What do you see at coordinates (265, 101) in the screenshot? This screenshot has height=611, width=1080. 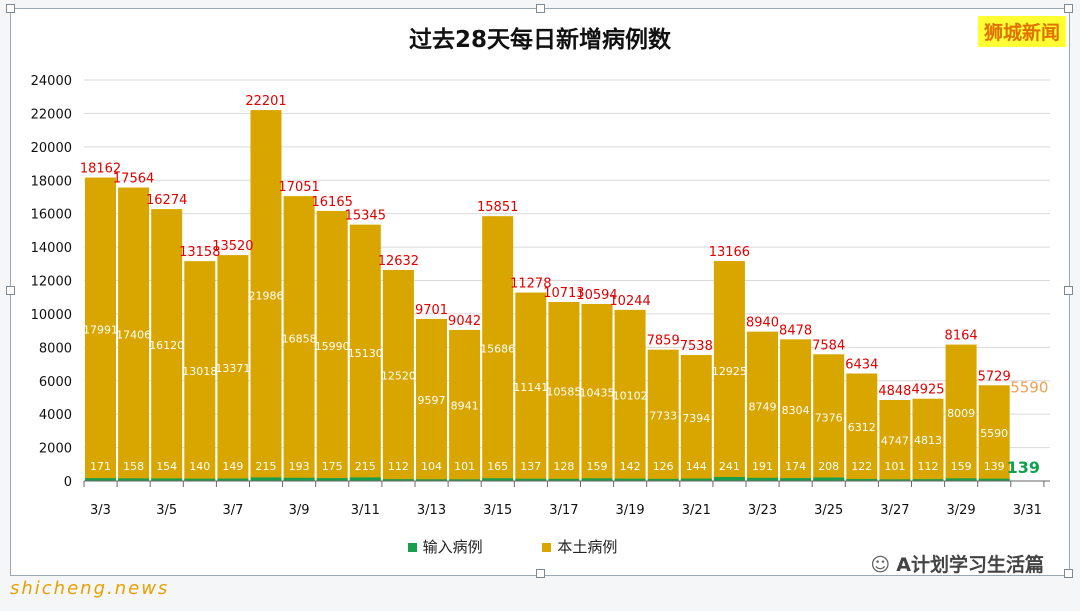 I see `data-label-total: 22201` at bounding box center [265, 101].